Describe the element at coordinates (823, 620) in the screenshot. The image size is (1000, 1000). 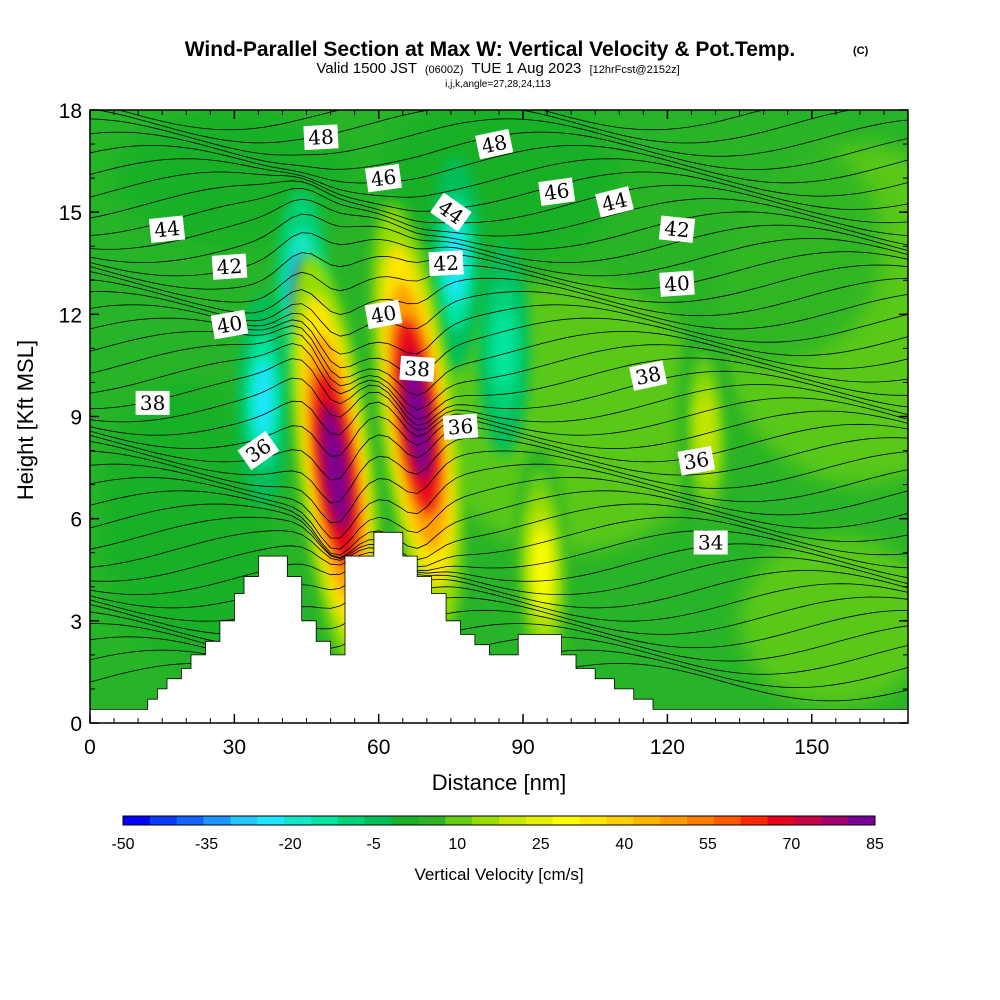
I see `field-region` at that location.